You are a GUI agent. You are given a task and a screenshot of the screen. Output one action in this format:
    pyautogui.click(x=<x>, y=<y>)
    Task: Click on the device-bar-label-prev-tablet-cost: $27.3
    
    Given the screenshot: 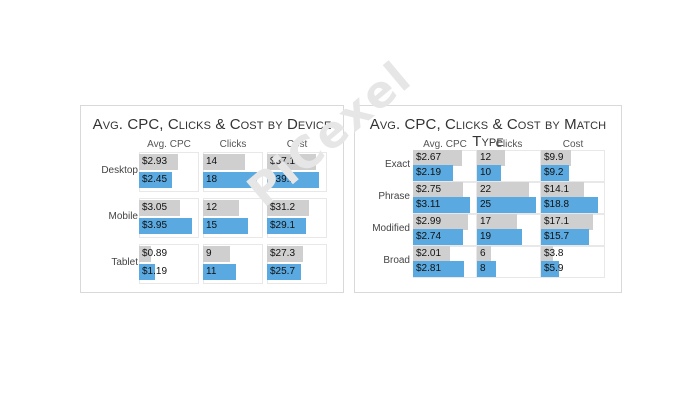 What is the action you would take?
    pyautogui.click(x=283, y=253)
    